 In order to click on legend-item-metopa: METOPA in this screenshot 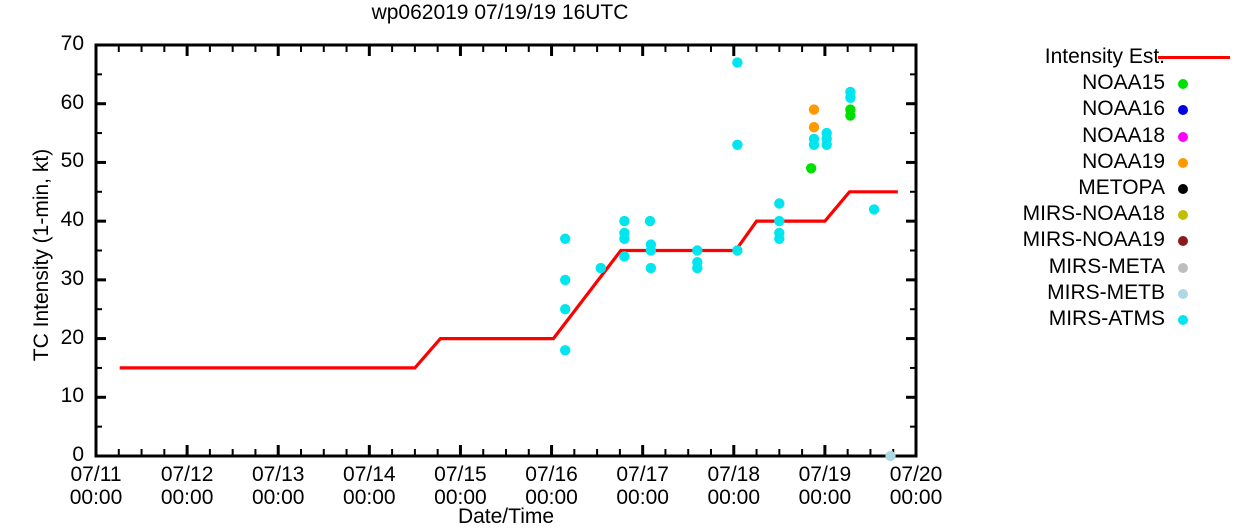, I will do `click(1100, 188)`.